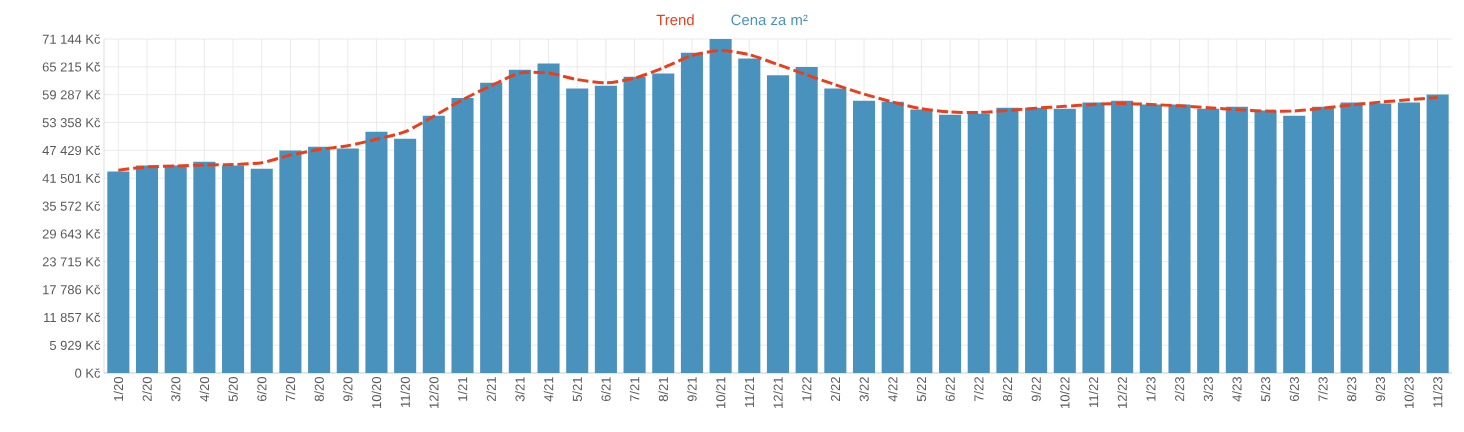 This screenshot has height=432, width=1464. Describe the element at coordinates (71, 122) in the screenshot. I see `y-tick-label: 53 358 Kč` at that location.